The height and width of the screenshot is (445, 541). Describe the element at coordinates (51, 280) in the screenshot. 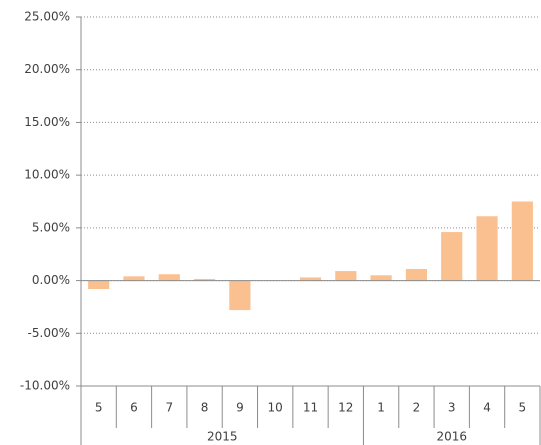

I see `y-tick-label: 0.00%` at that location.